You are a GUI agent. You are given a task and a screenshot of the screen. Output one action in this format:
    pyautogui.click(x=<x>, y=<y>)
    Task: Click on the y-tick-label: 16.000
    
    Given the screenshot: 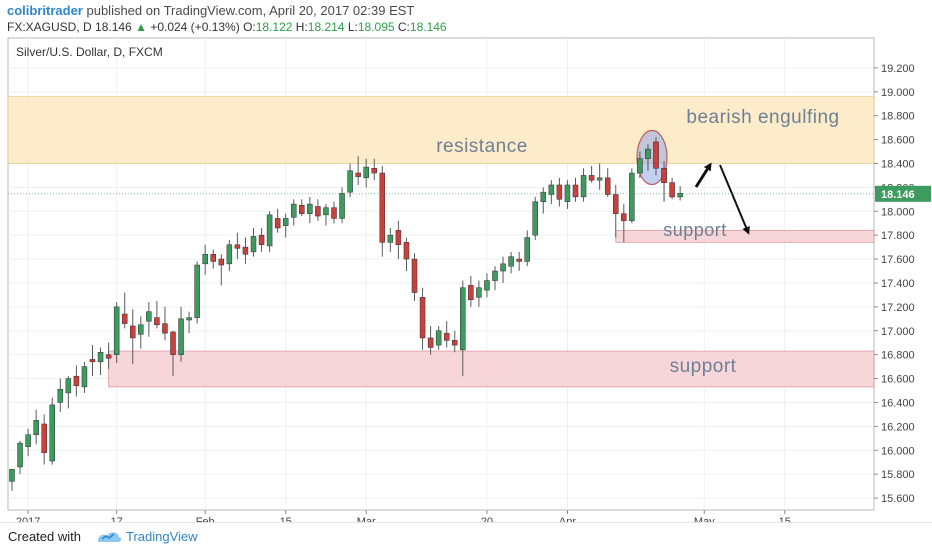 What is the action you would take?
    pyautogui.click(x=898, y=451)
    